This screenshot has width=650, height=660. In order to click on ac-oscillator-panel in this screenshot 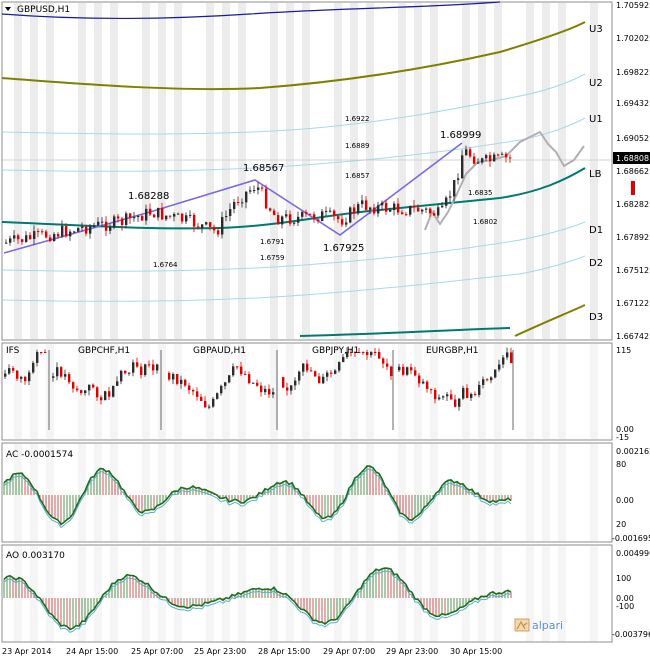, I will do `click(307, 492)`.